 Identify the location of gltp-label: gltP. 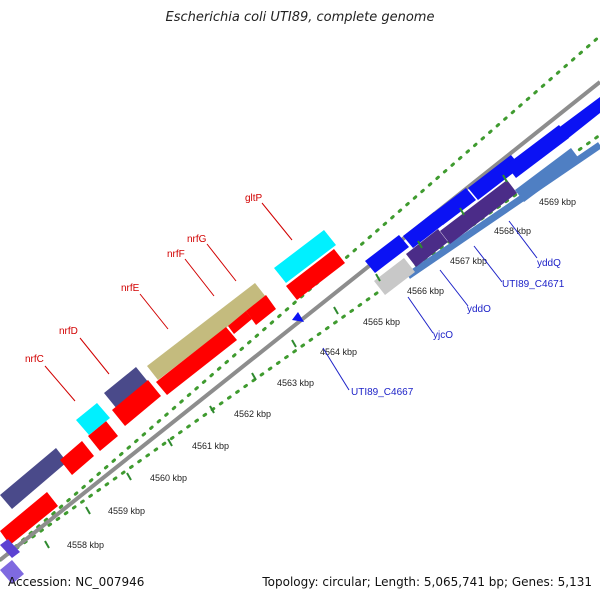
(254, 198).